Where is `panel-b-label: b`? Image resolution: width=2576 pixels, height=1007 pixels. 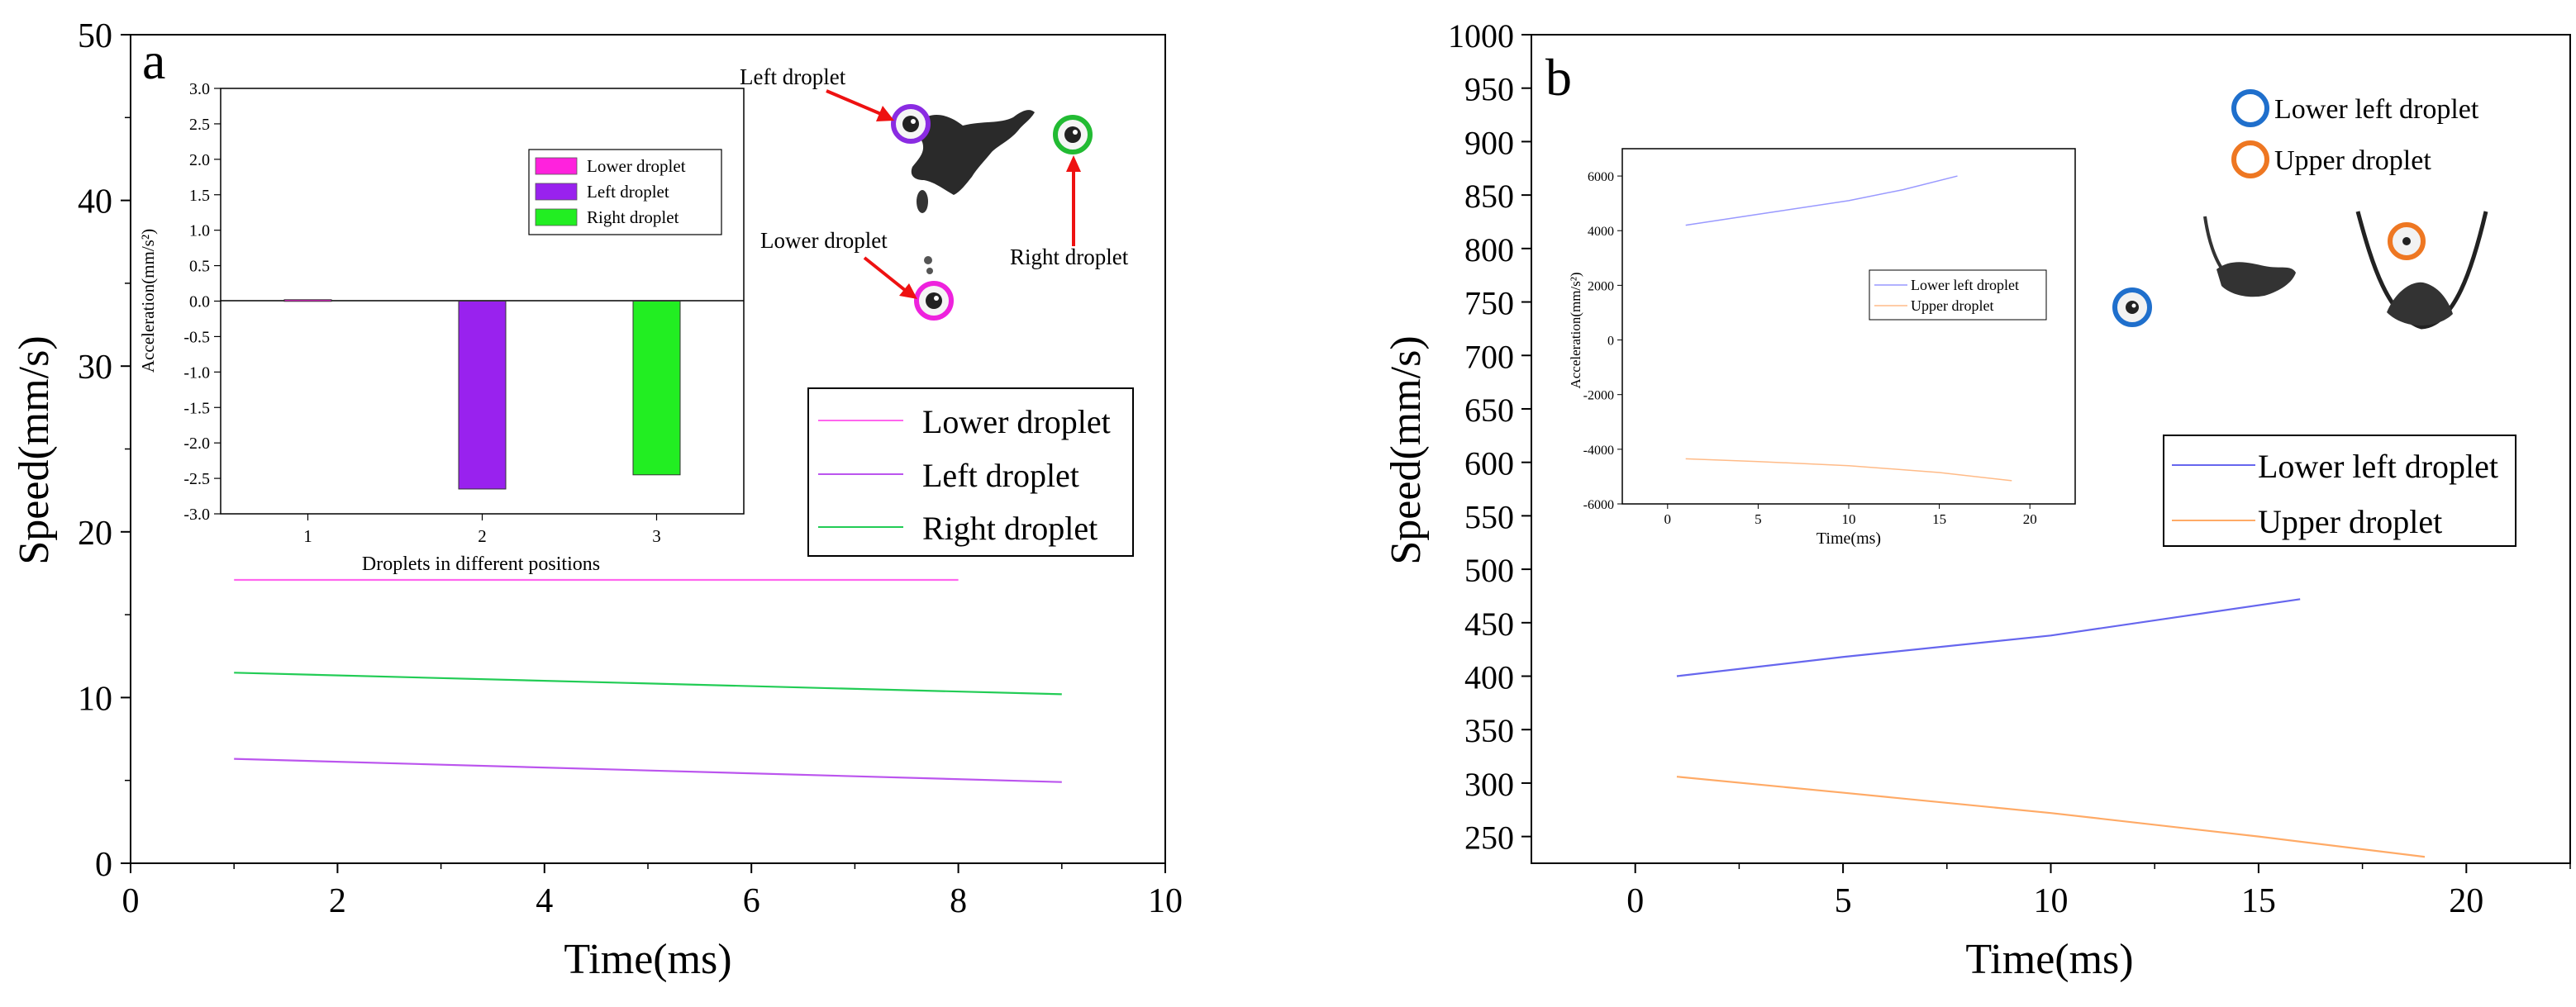
panel-b-label: b is located at coordinates (1559, 77).